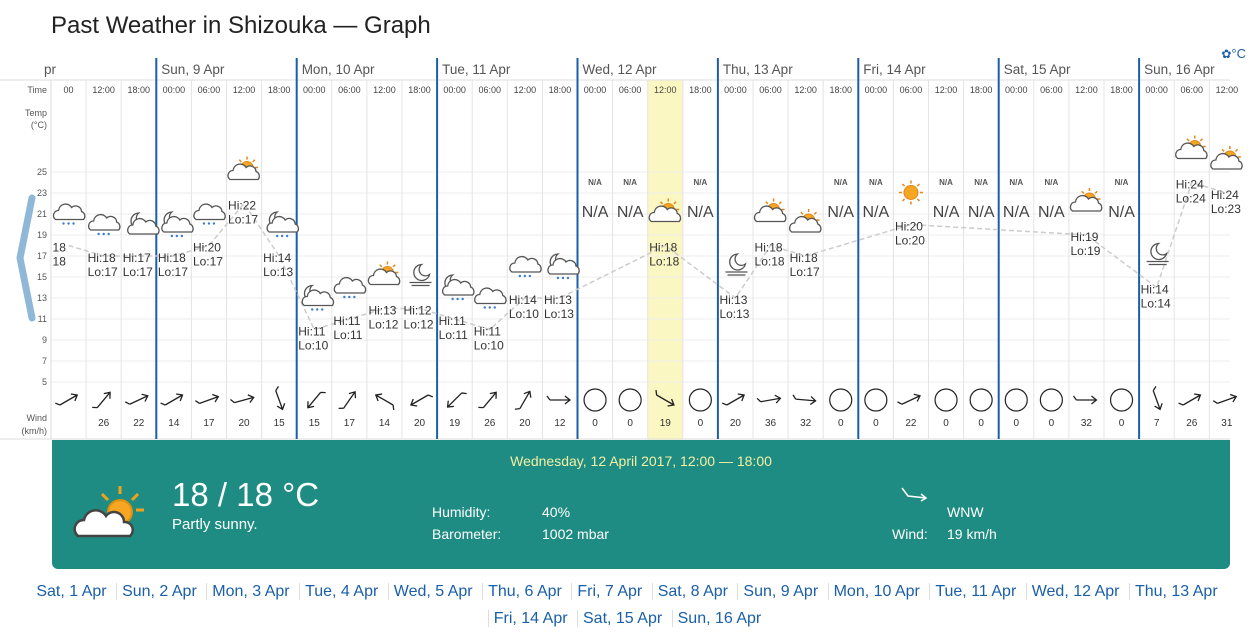  Describe the element at coordinates (735, 90) in the screenshot. I see `time-label: 00:00` at that location.